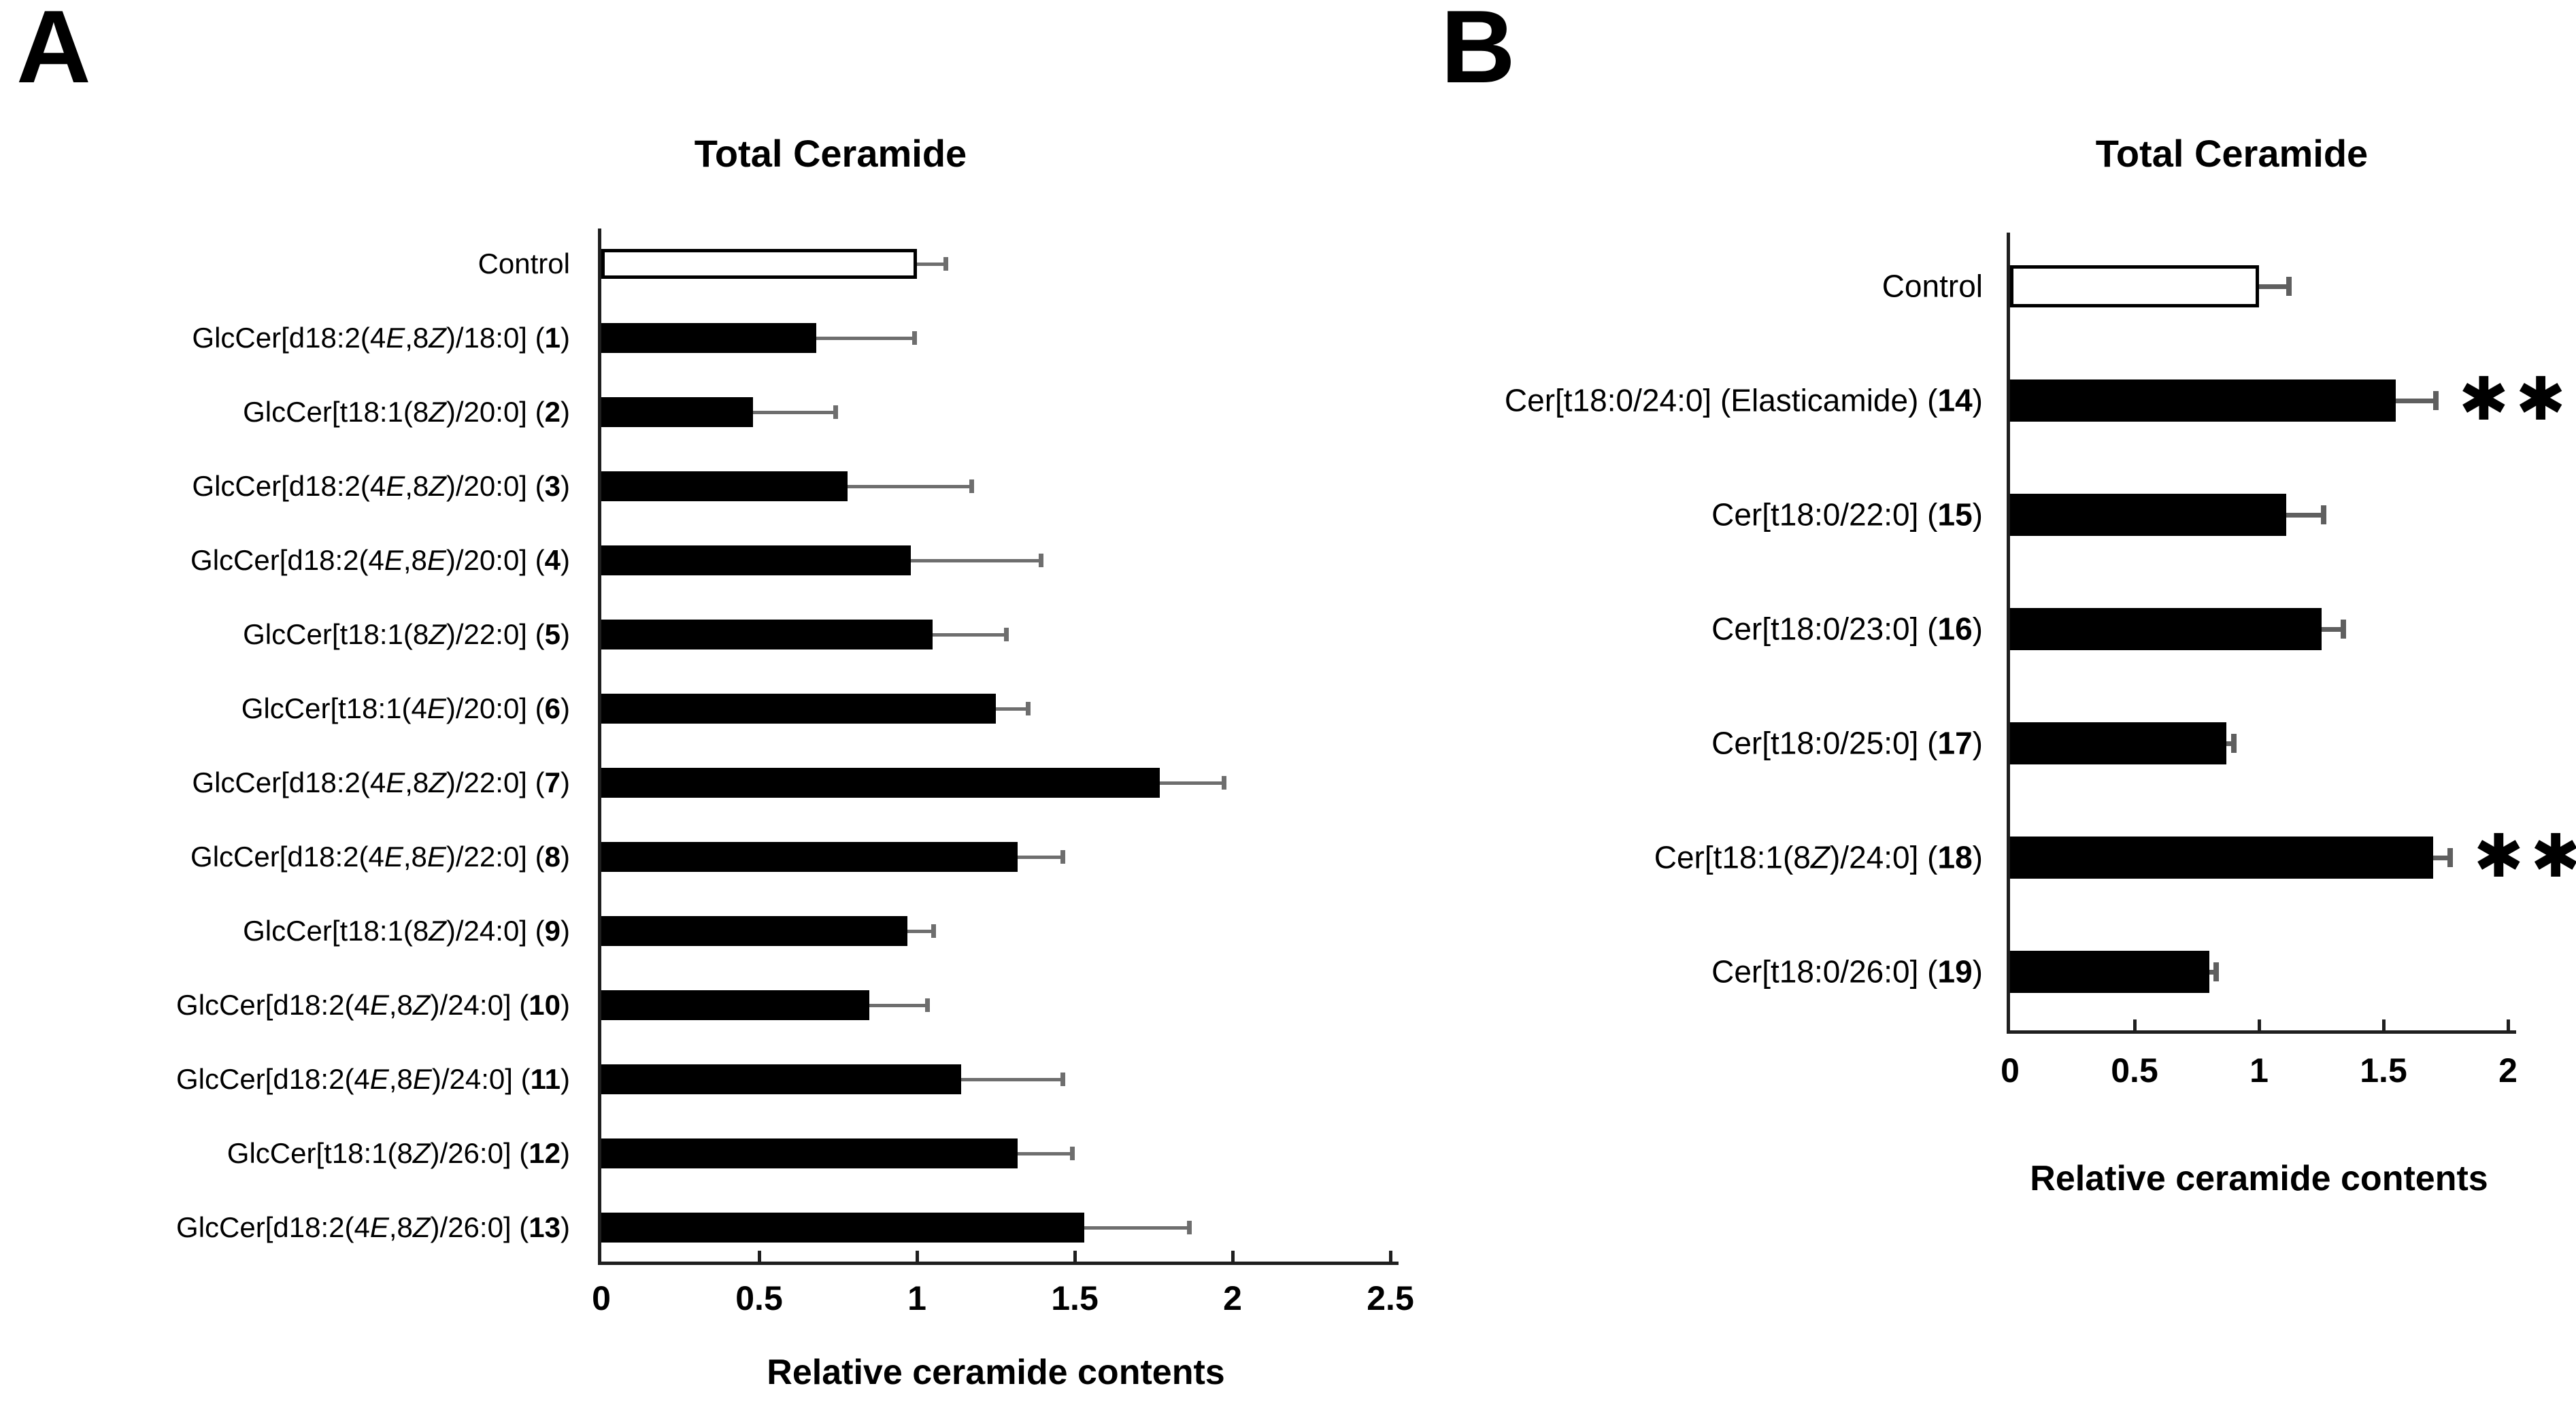 The width and height of the screenshot is (2576, 1418). Describe the element at coordinates (2259, 1178) in the screenshot. I see `x-axis-label-b: Relative ceramide contents` at that location.